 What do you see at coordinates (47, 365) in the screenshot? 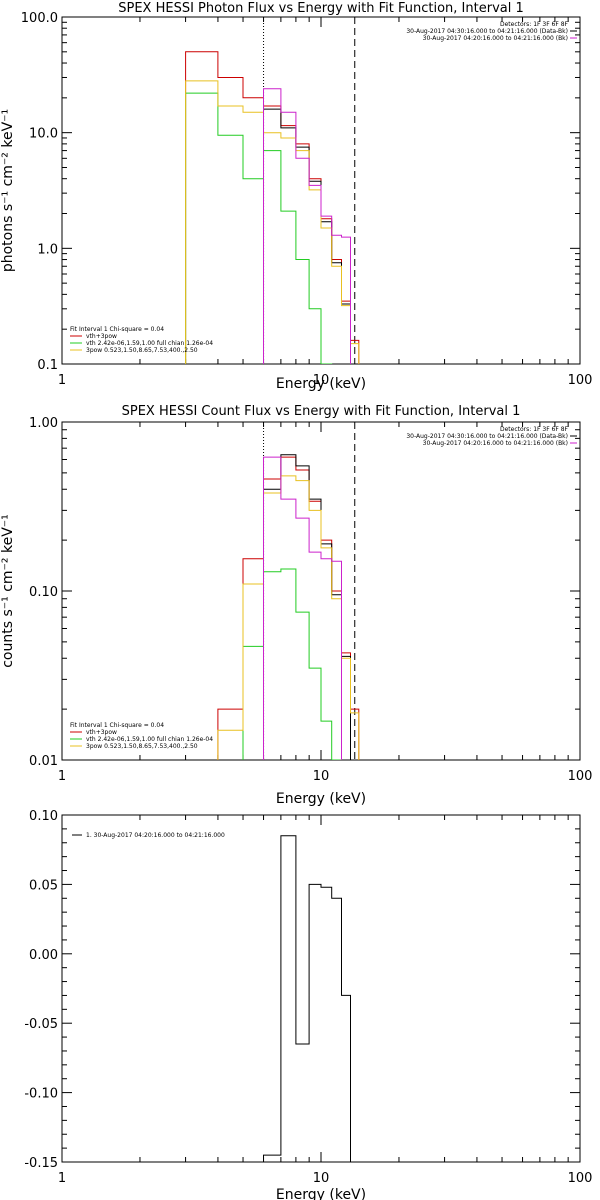
I see `y-tick-label: 0.1` at bounding box center [47, 365].